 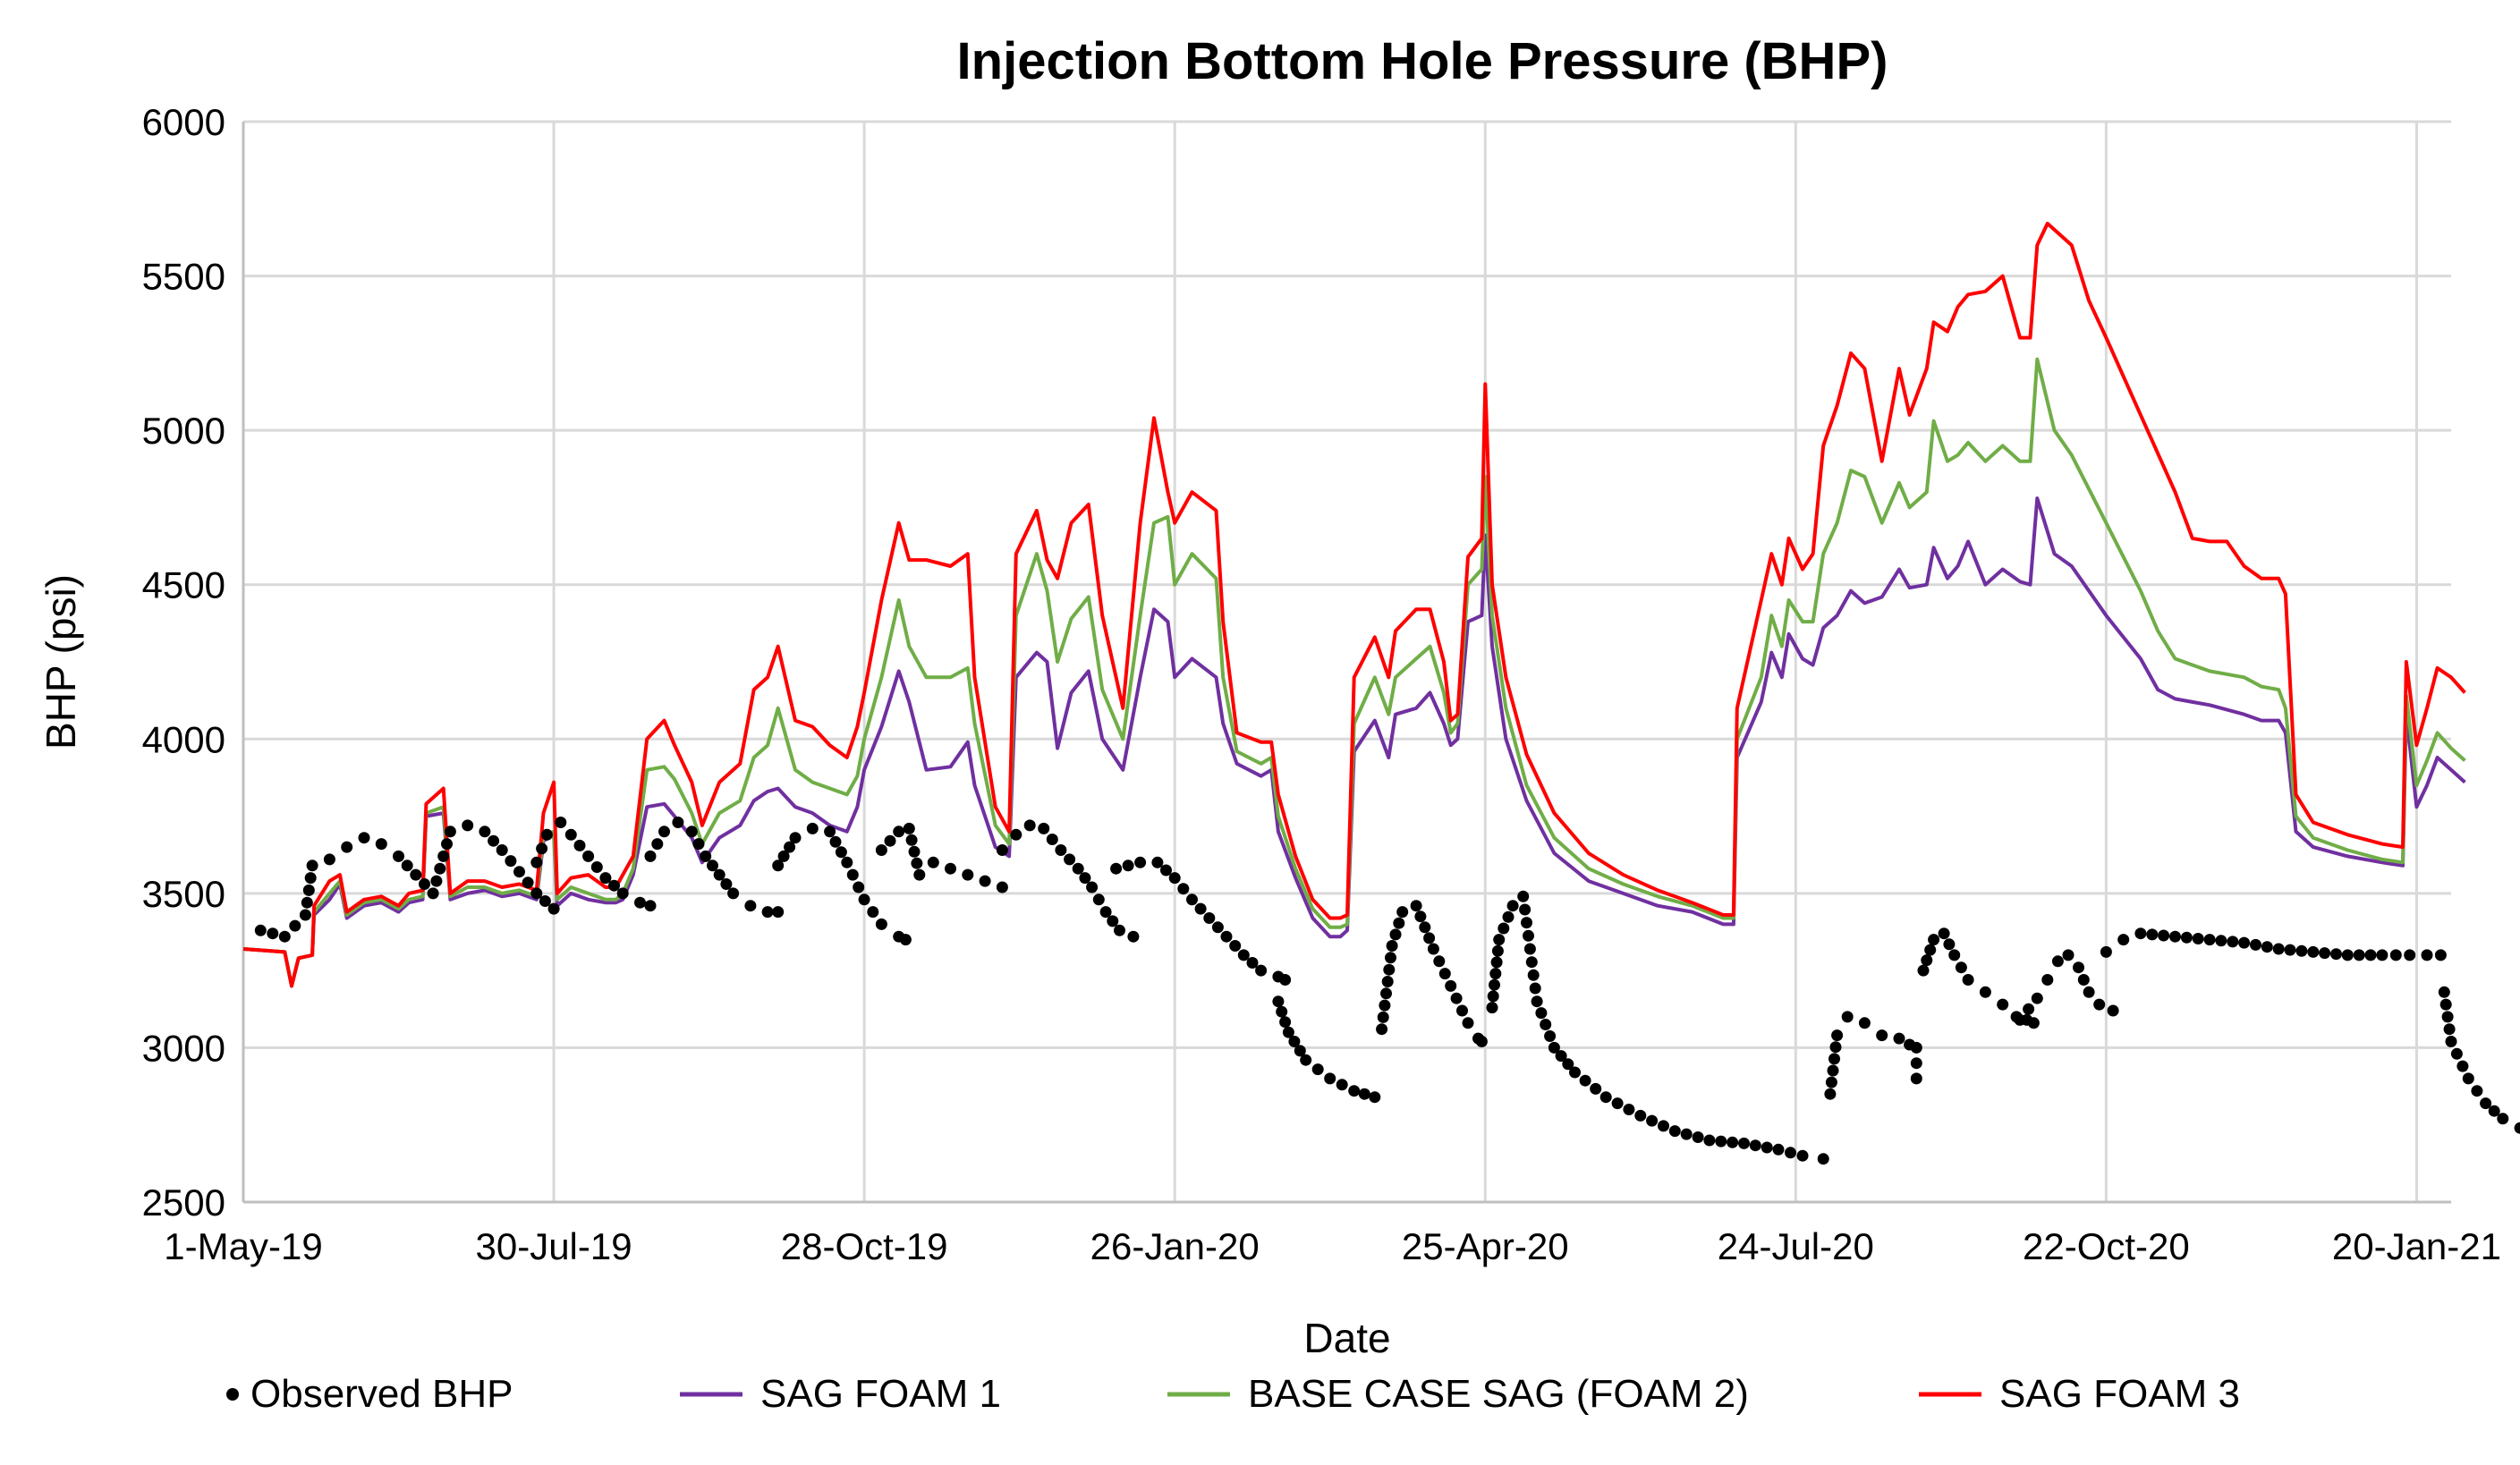 I want to click on y-tick-label: 3000, so click(x=183, y=1048).